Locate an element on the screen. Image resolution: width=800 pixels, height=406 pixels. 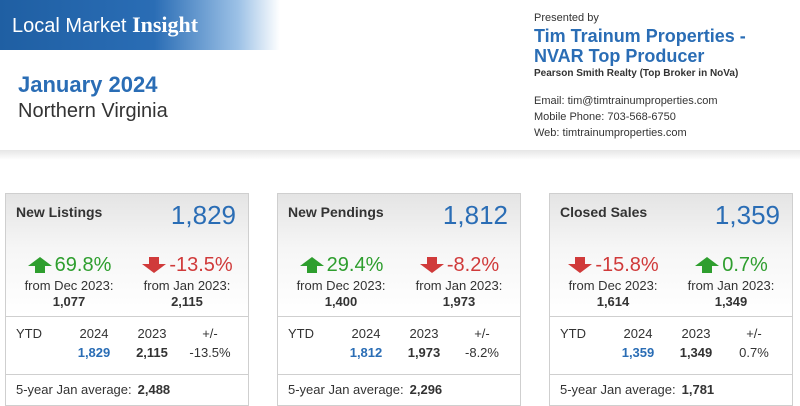
five-year-average: 5-year Jan average: 2,296 is located at coordinates (365, 389).